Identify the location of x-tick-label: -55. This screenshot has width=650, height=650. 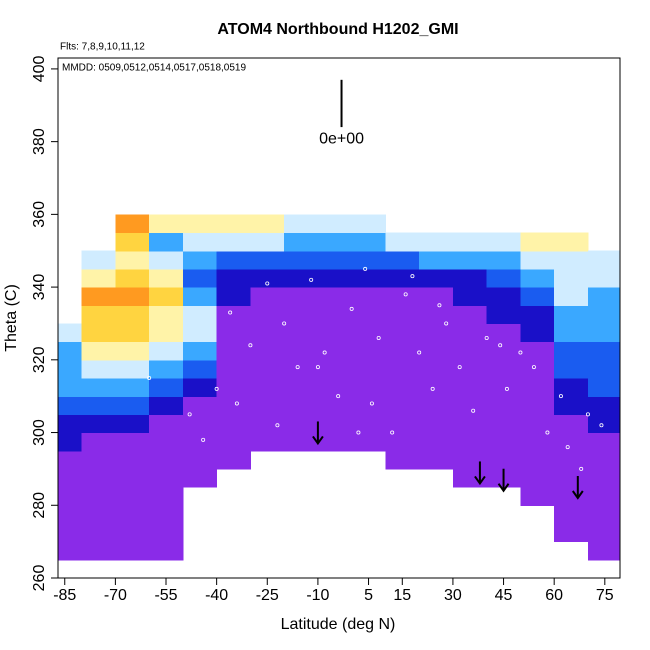
(165, 595).